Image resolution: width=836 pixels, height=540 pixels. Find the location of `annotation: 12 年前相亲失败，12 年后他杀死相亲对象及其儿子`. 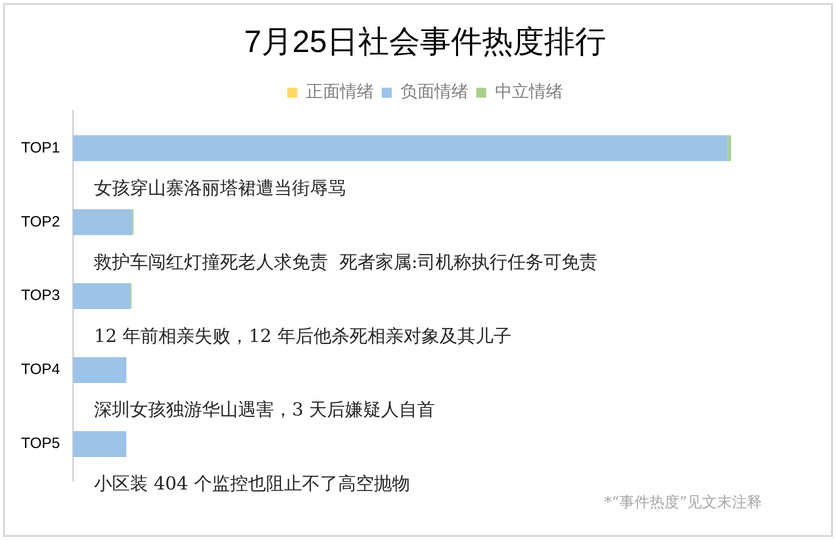

annotation: 12 年前相亲失败，12 年后他杀死相亲对象及其儿子 is located at coordinates (303, 336).